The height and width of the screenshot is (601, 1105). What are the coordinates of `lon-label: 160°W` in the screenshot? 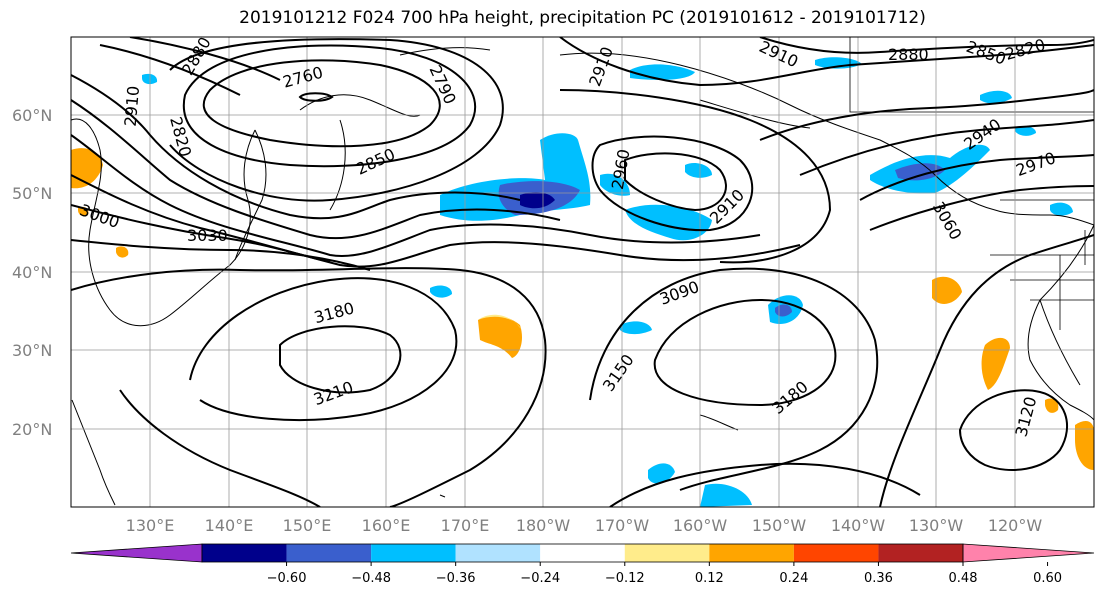 It's located at (700, 525).